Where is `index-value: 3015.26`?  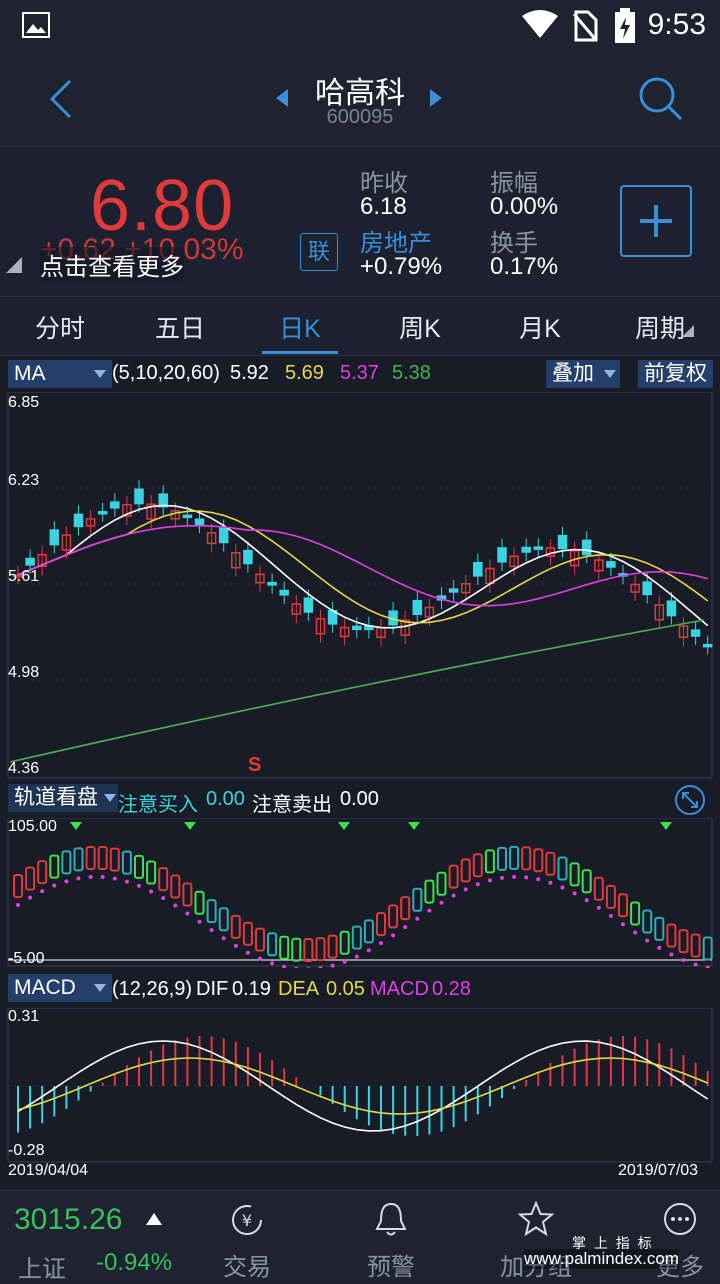 index-value: 3015.26 is located at coordinates (68, 1219).